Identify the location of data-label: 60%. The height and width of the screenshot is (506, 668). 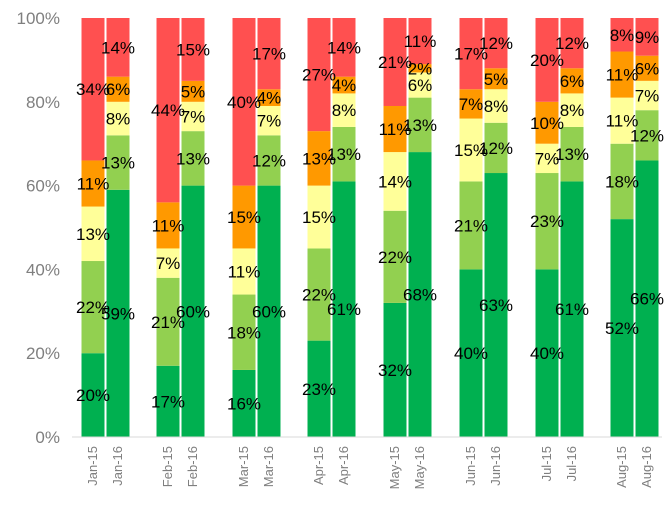
(269, 311).